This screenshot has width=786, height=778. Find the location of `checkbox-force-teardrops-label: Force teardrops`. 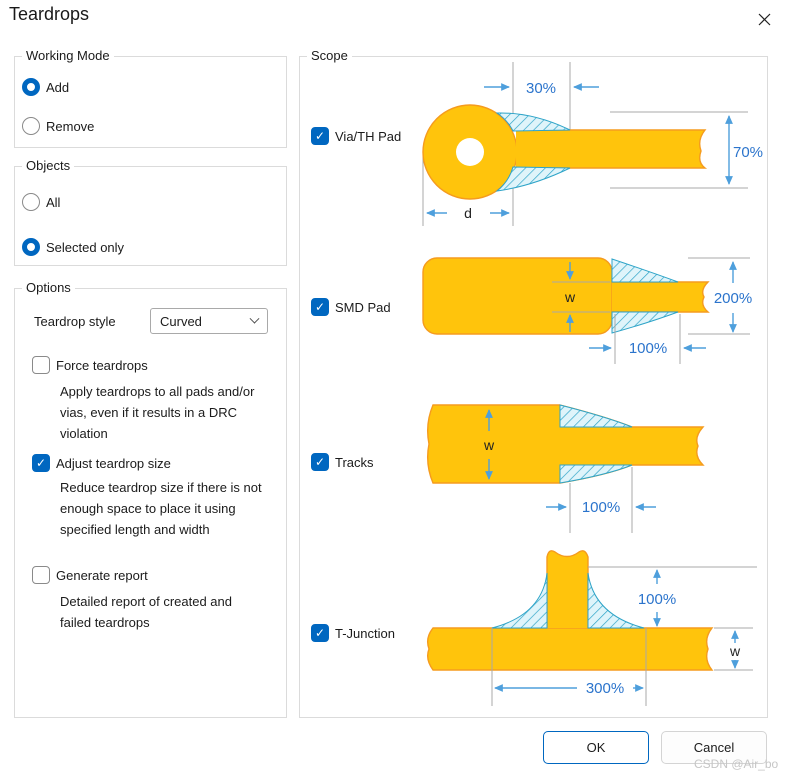

checkbox-force-teardrops-label: Force teardrops is located at coordinates (102, 365).